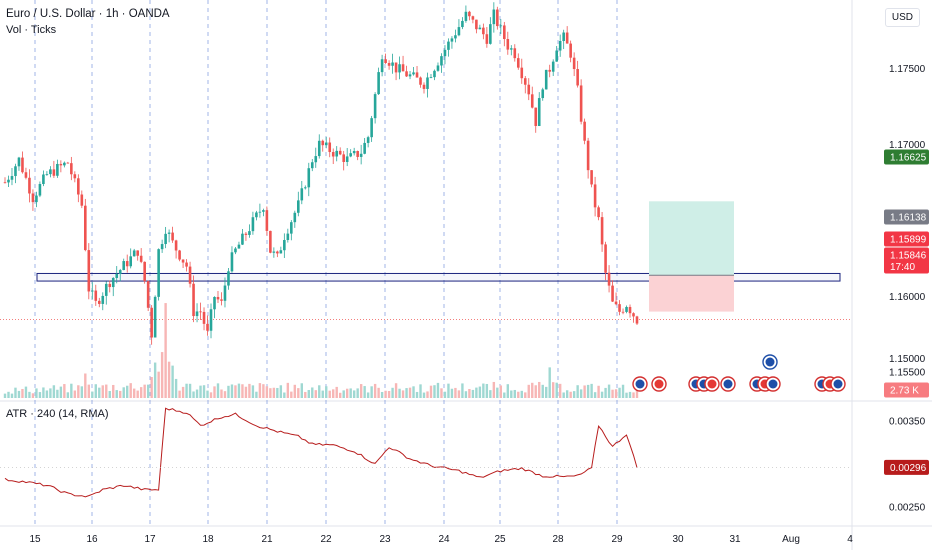 This screenshot has width=932, height=550. Describe the element at coordinates (902, 17) in the screenshot. I see `currency-button: USD` at that location.